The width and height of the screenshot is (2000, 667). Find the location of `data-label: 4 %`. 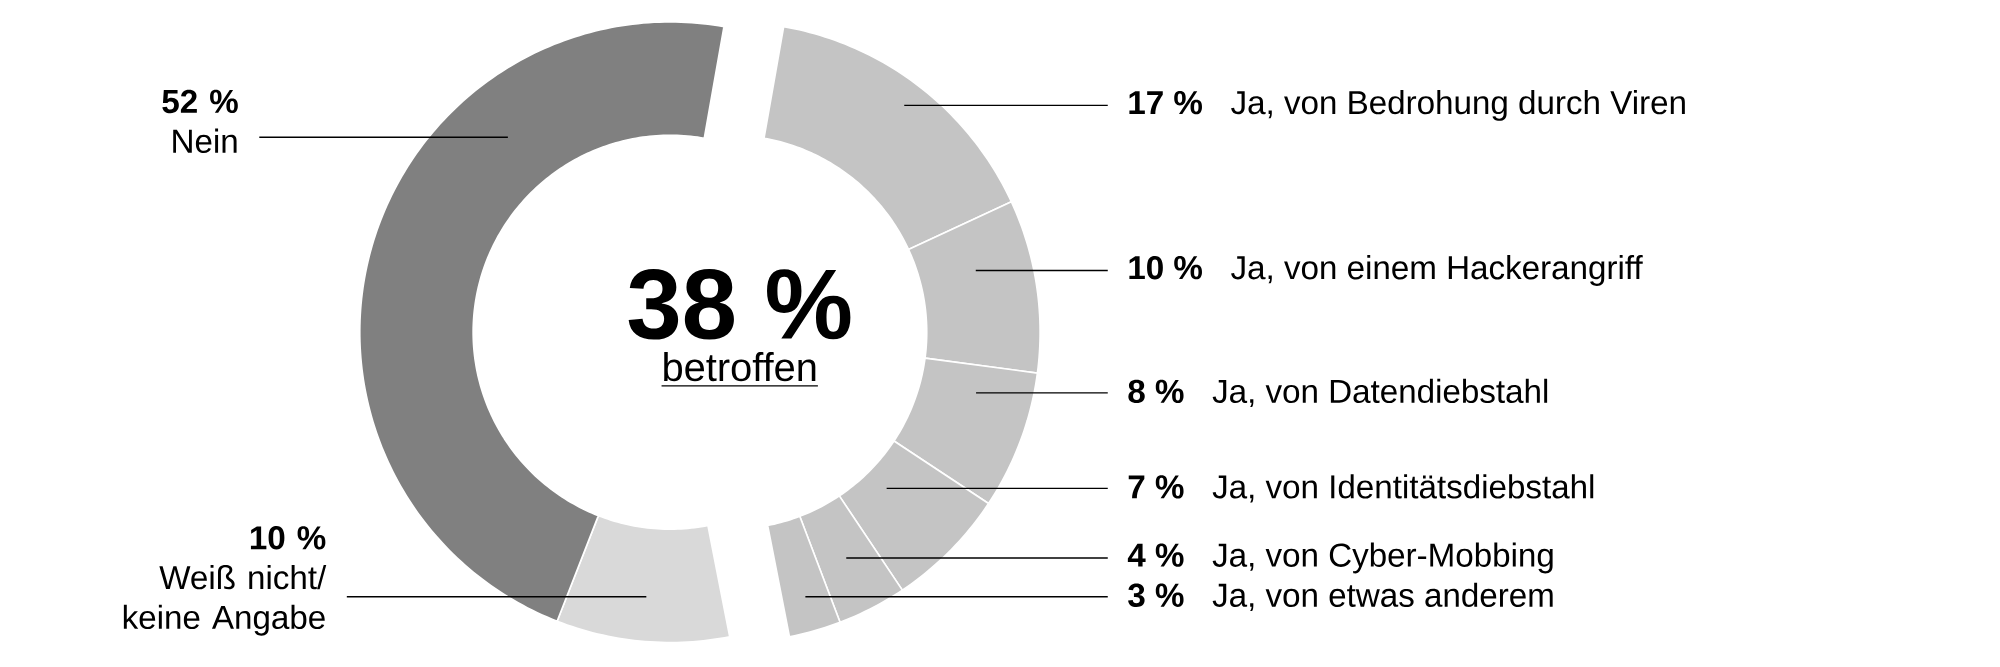

data-label: 4 % is located at coordinates (1155, 555).